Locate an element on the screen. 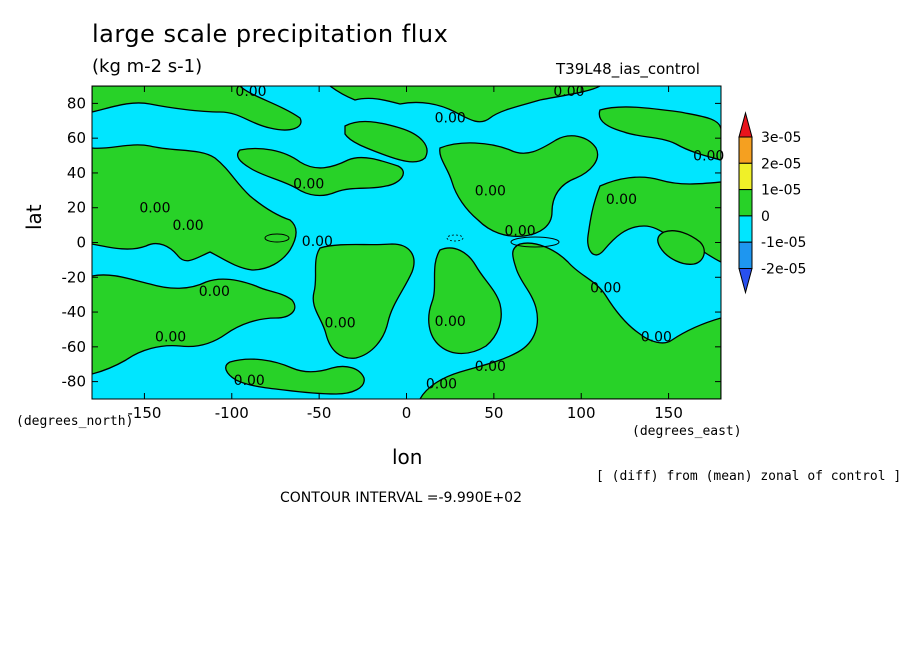  contour-interval: CONTOUR INTERVAL =-9.990E+02 is located at coordinates (401, 498).